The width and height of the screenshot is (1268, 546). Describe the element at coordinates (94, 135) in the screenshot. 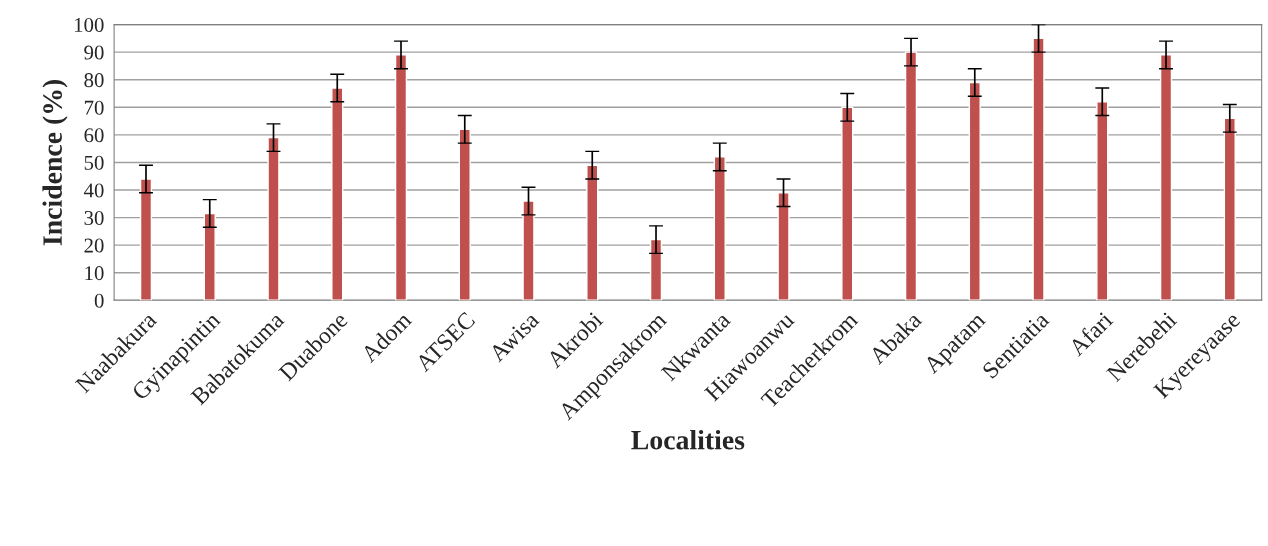

I see `y-tick-label: 60` at that location.